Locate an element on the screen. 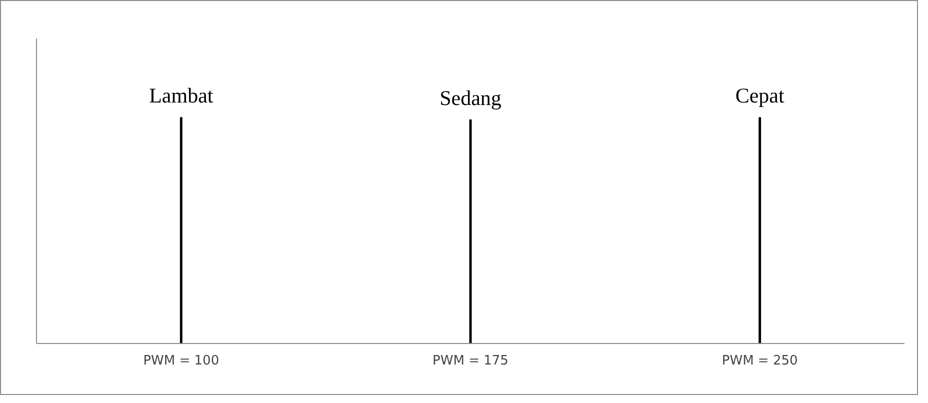  annotation: Cepat is located at coordinates (759, 96).